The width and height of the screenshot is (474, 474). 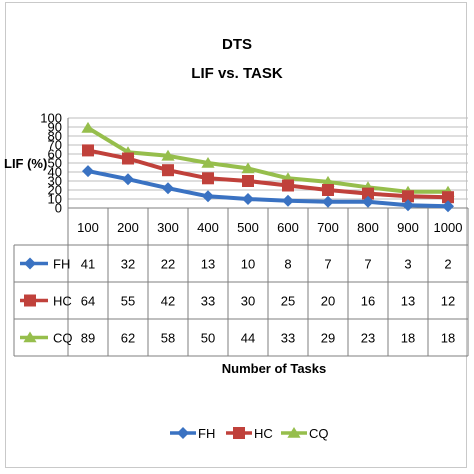 What do you see at coordinates (183, 433) in the screenshot?
I see `legend-marker-fh` at bounding box center [183, 433].